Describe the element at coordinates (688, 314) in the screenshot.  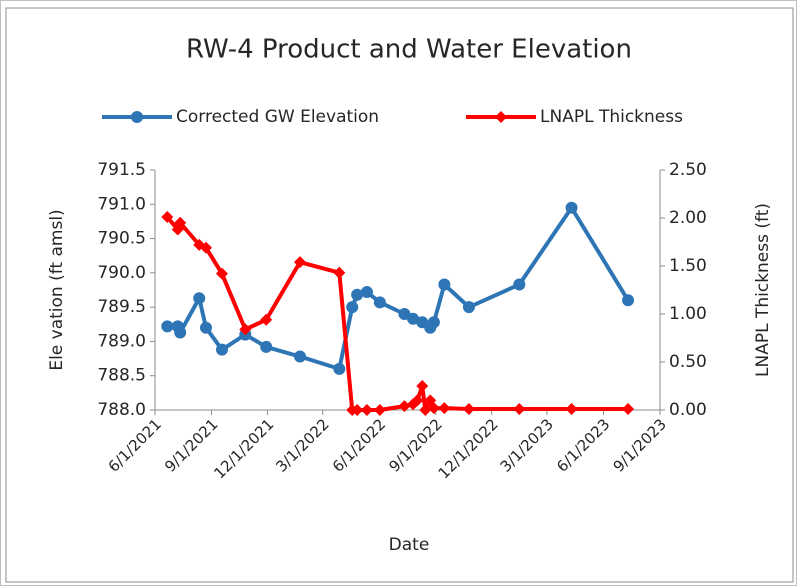
I see `y2-tick-label: 1.00` at that location.